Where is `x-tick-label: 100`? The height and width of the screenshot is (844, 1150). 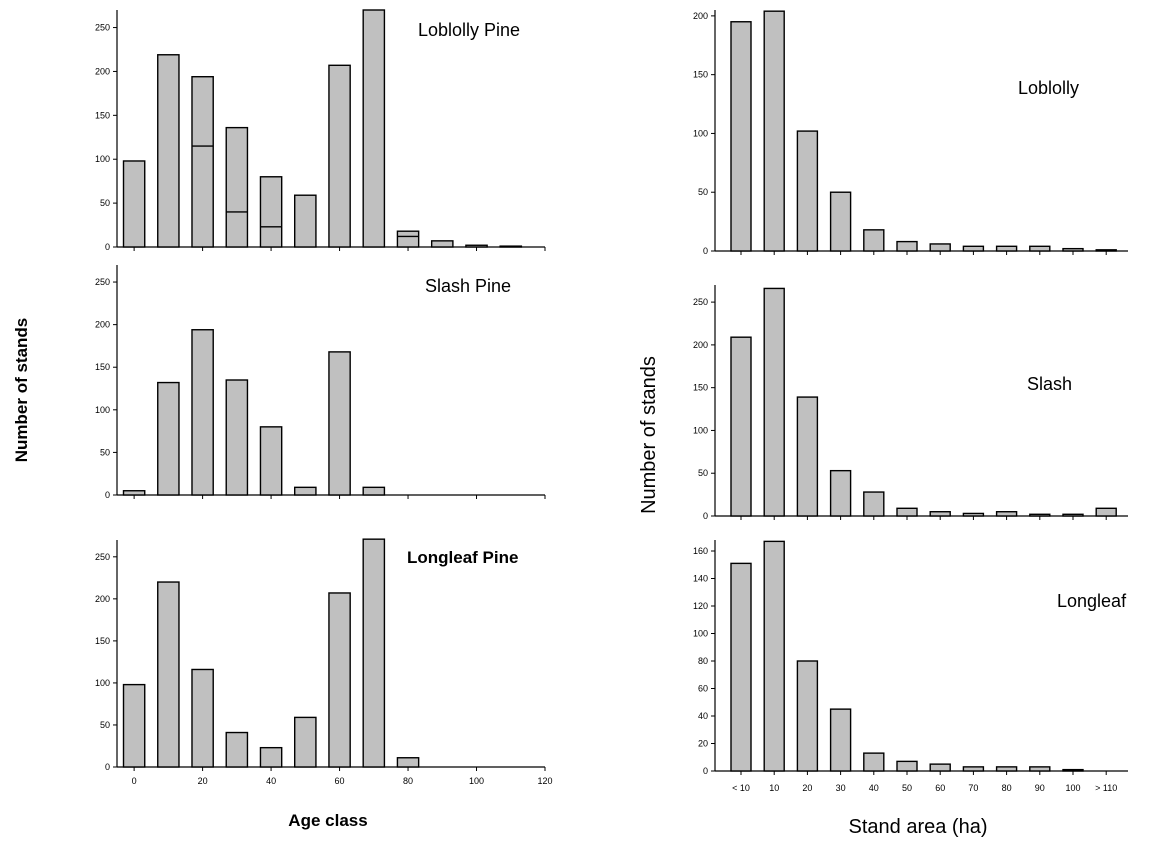
x-tick-label: 100 is located at coordinates (1072, 788).